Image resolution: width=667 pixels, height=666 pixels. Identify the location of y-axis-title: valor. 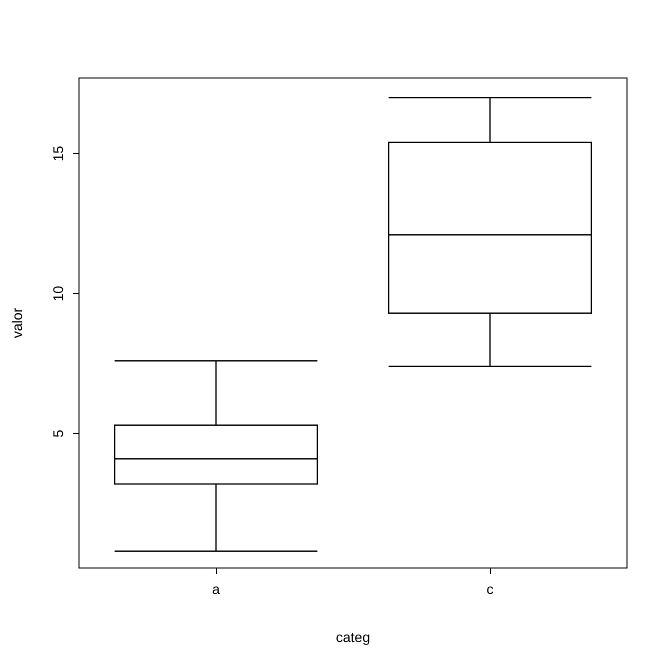
(17, 322).